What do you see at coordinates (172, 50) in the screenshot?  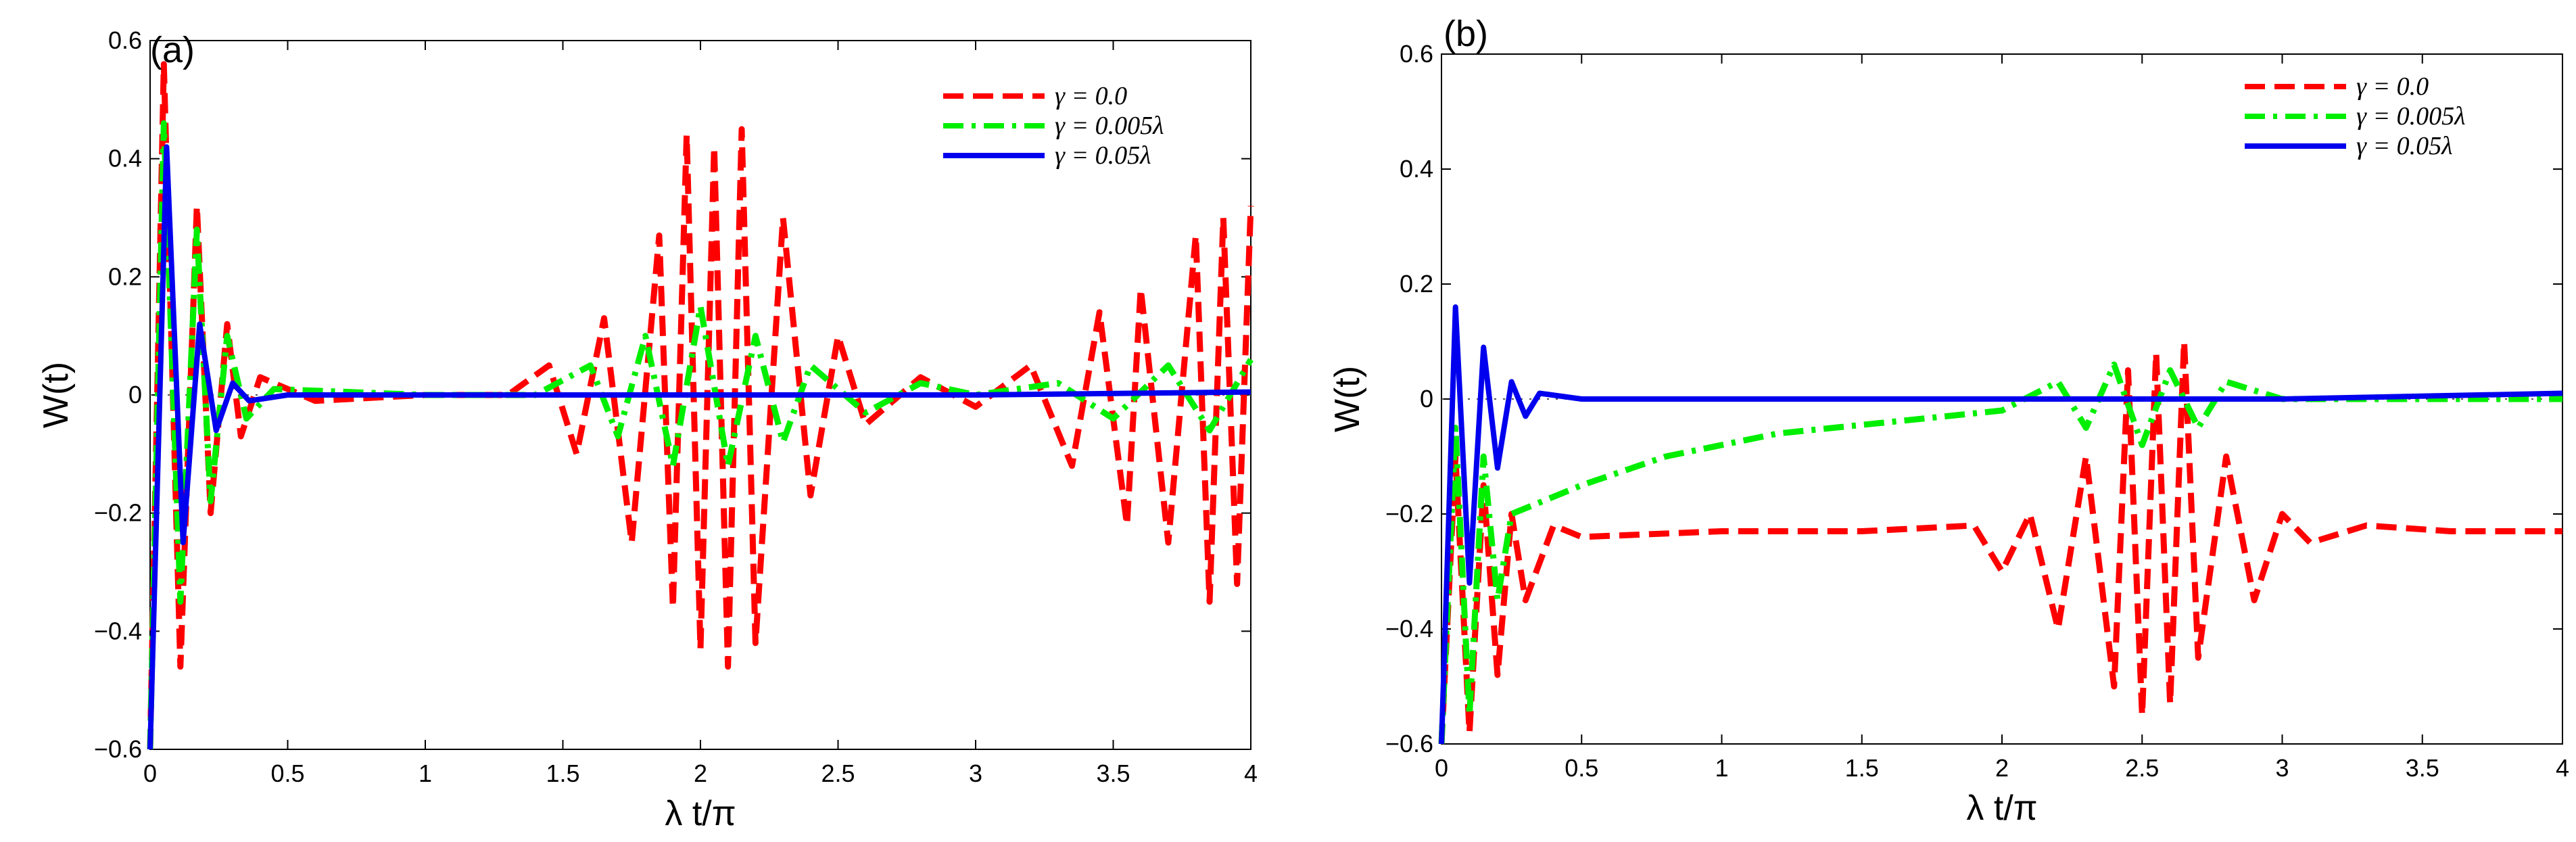 I see `panel-label: (a)` at bounding box center [172, 50].